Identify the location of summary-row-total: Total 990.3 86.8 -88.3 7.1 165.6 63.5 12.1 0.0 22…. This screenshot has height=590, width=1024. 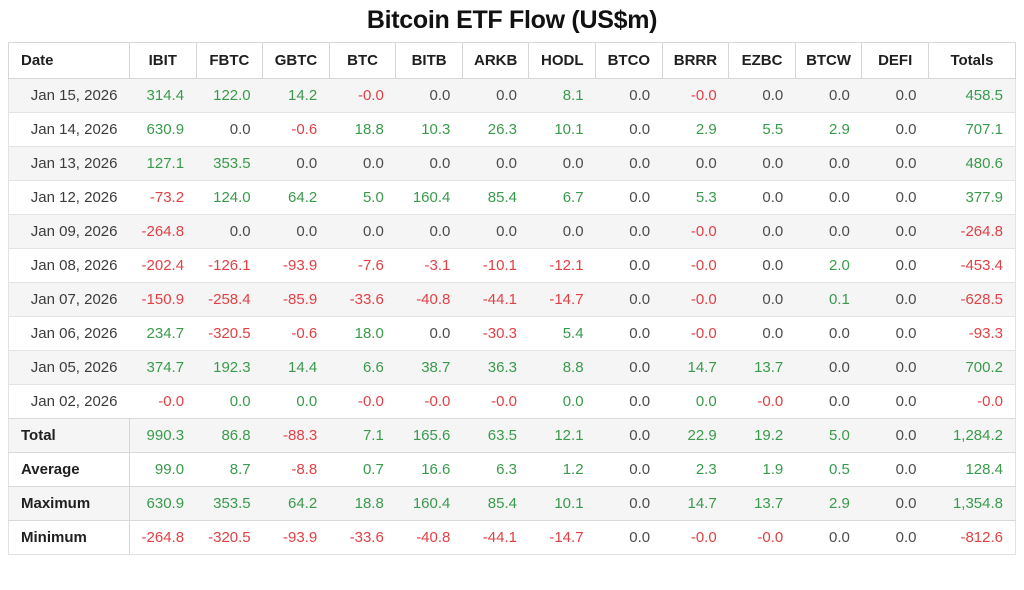
(512, 435).